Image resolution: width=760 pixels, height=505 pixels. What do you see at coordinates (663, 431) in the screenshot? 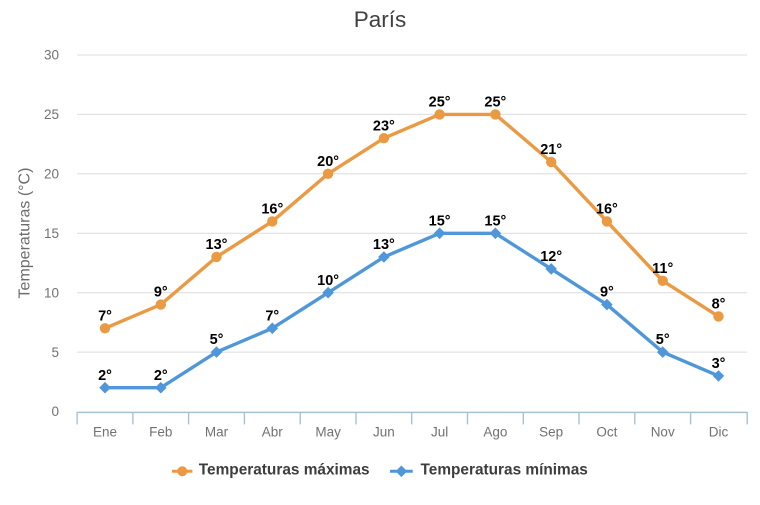
I see `svg-text: Nov` at bounding box center [663, 431].